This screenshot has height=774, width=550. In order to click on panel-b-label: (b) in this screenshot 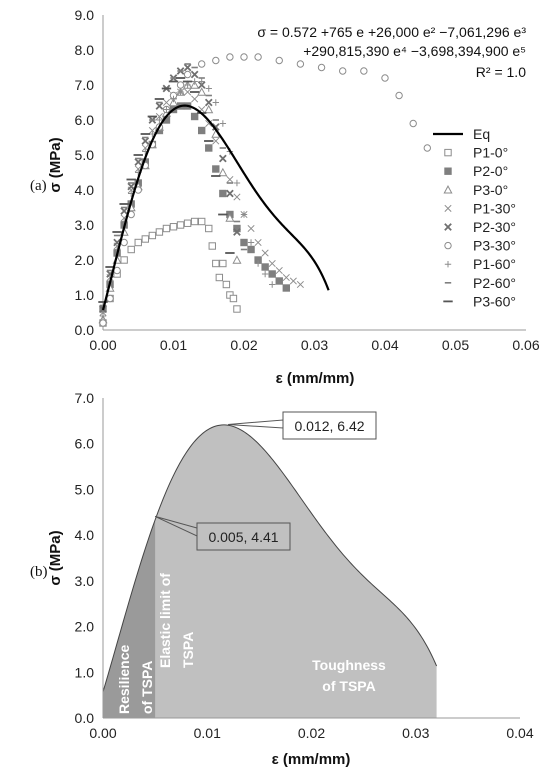, I will do `click(39, 572)`.